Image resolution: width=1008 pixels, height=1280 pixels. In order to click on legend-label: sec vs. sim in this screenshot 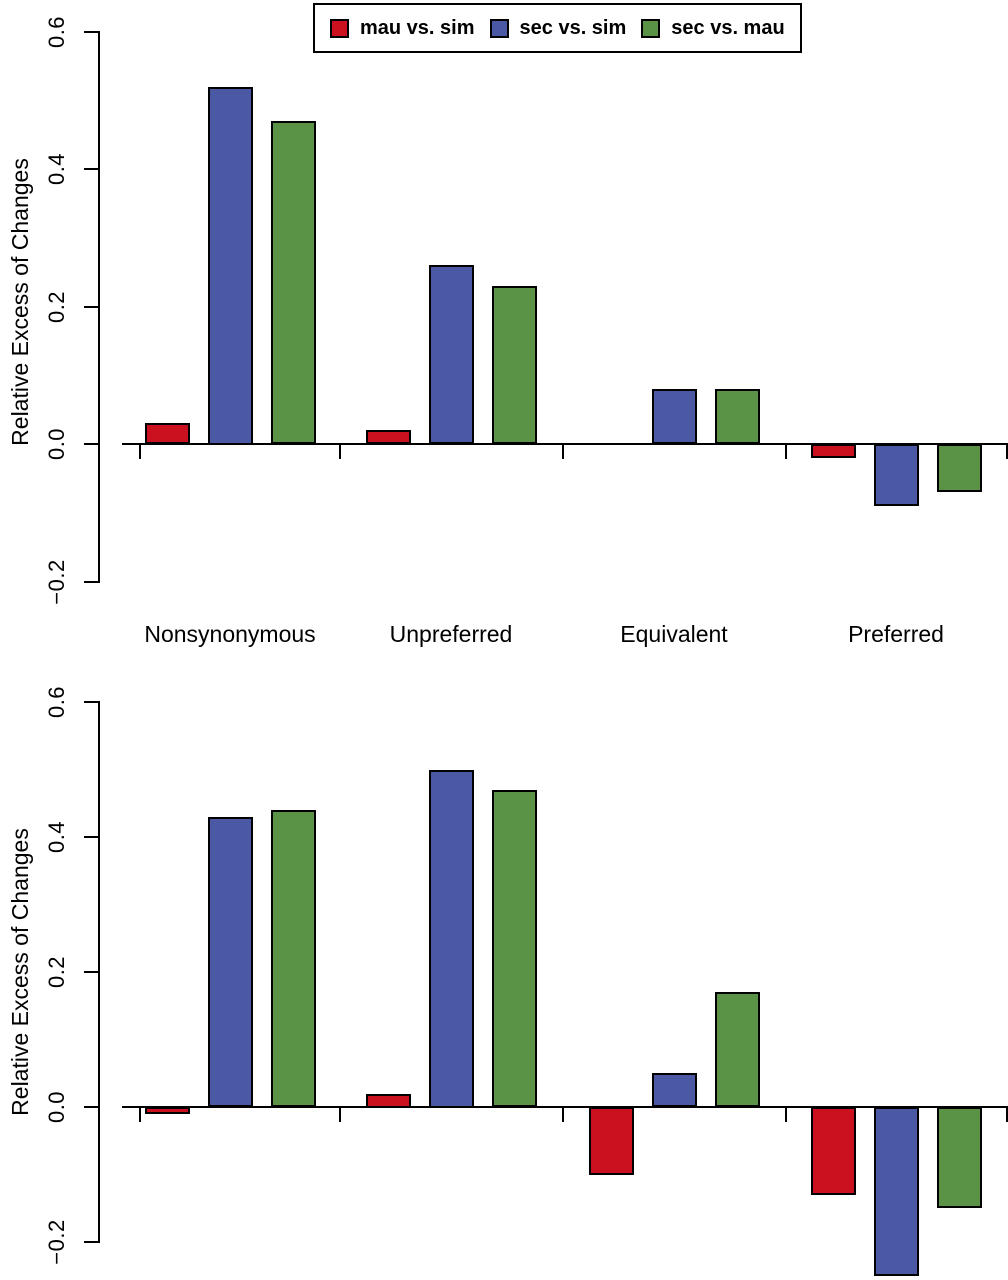, I will do `click(573, 27)`.